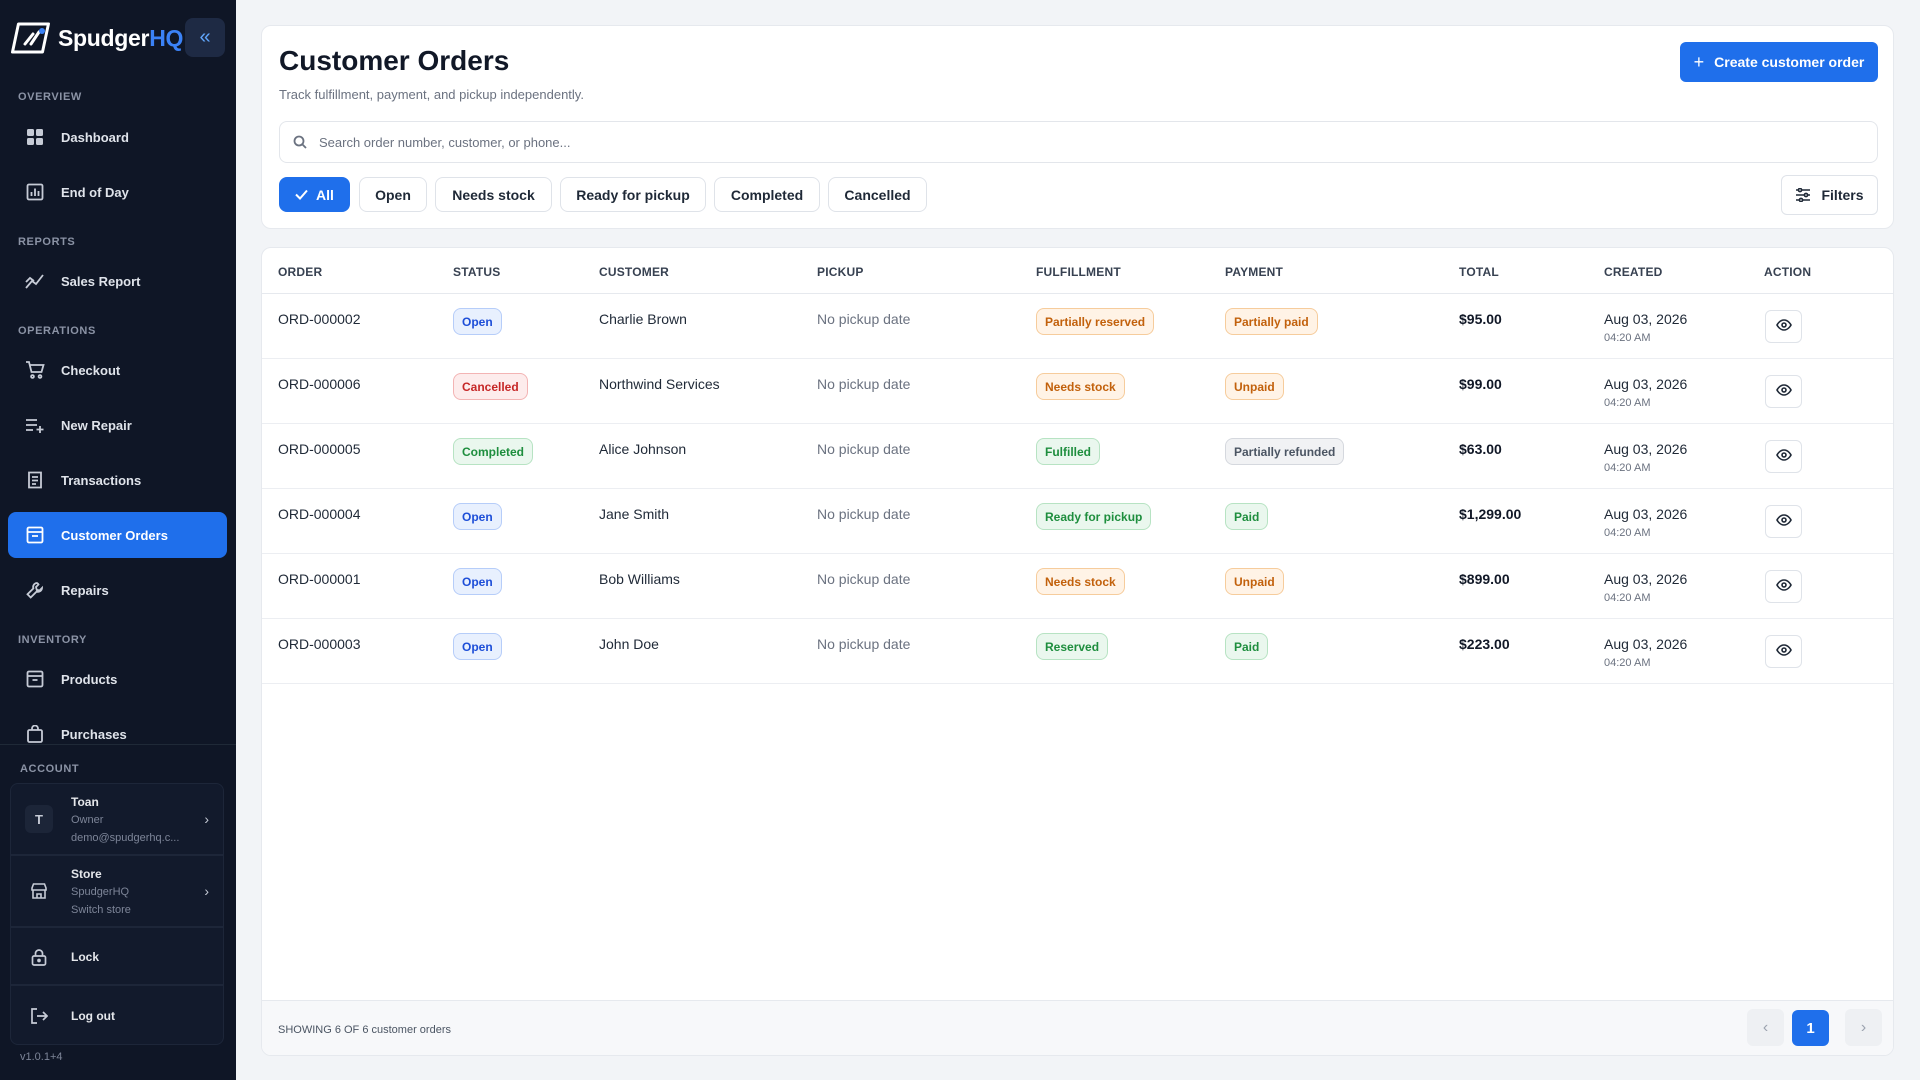 Image resolution: width=1920 pixels, height=1080 pixels. I want to click on filter-chip-open: Open, so click(393, 194).